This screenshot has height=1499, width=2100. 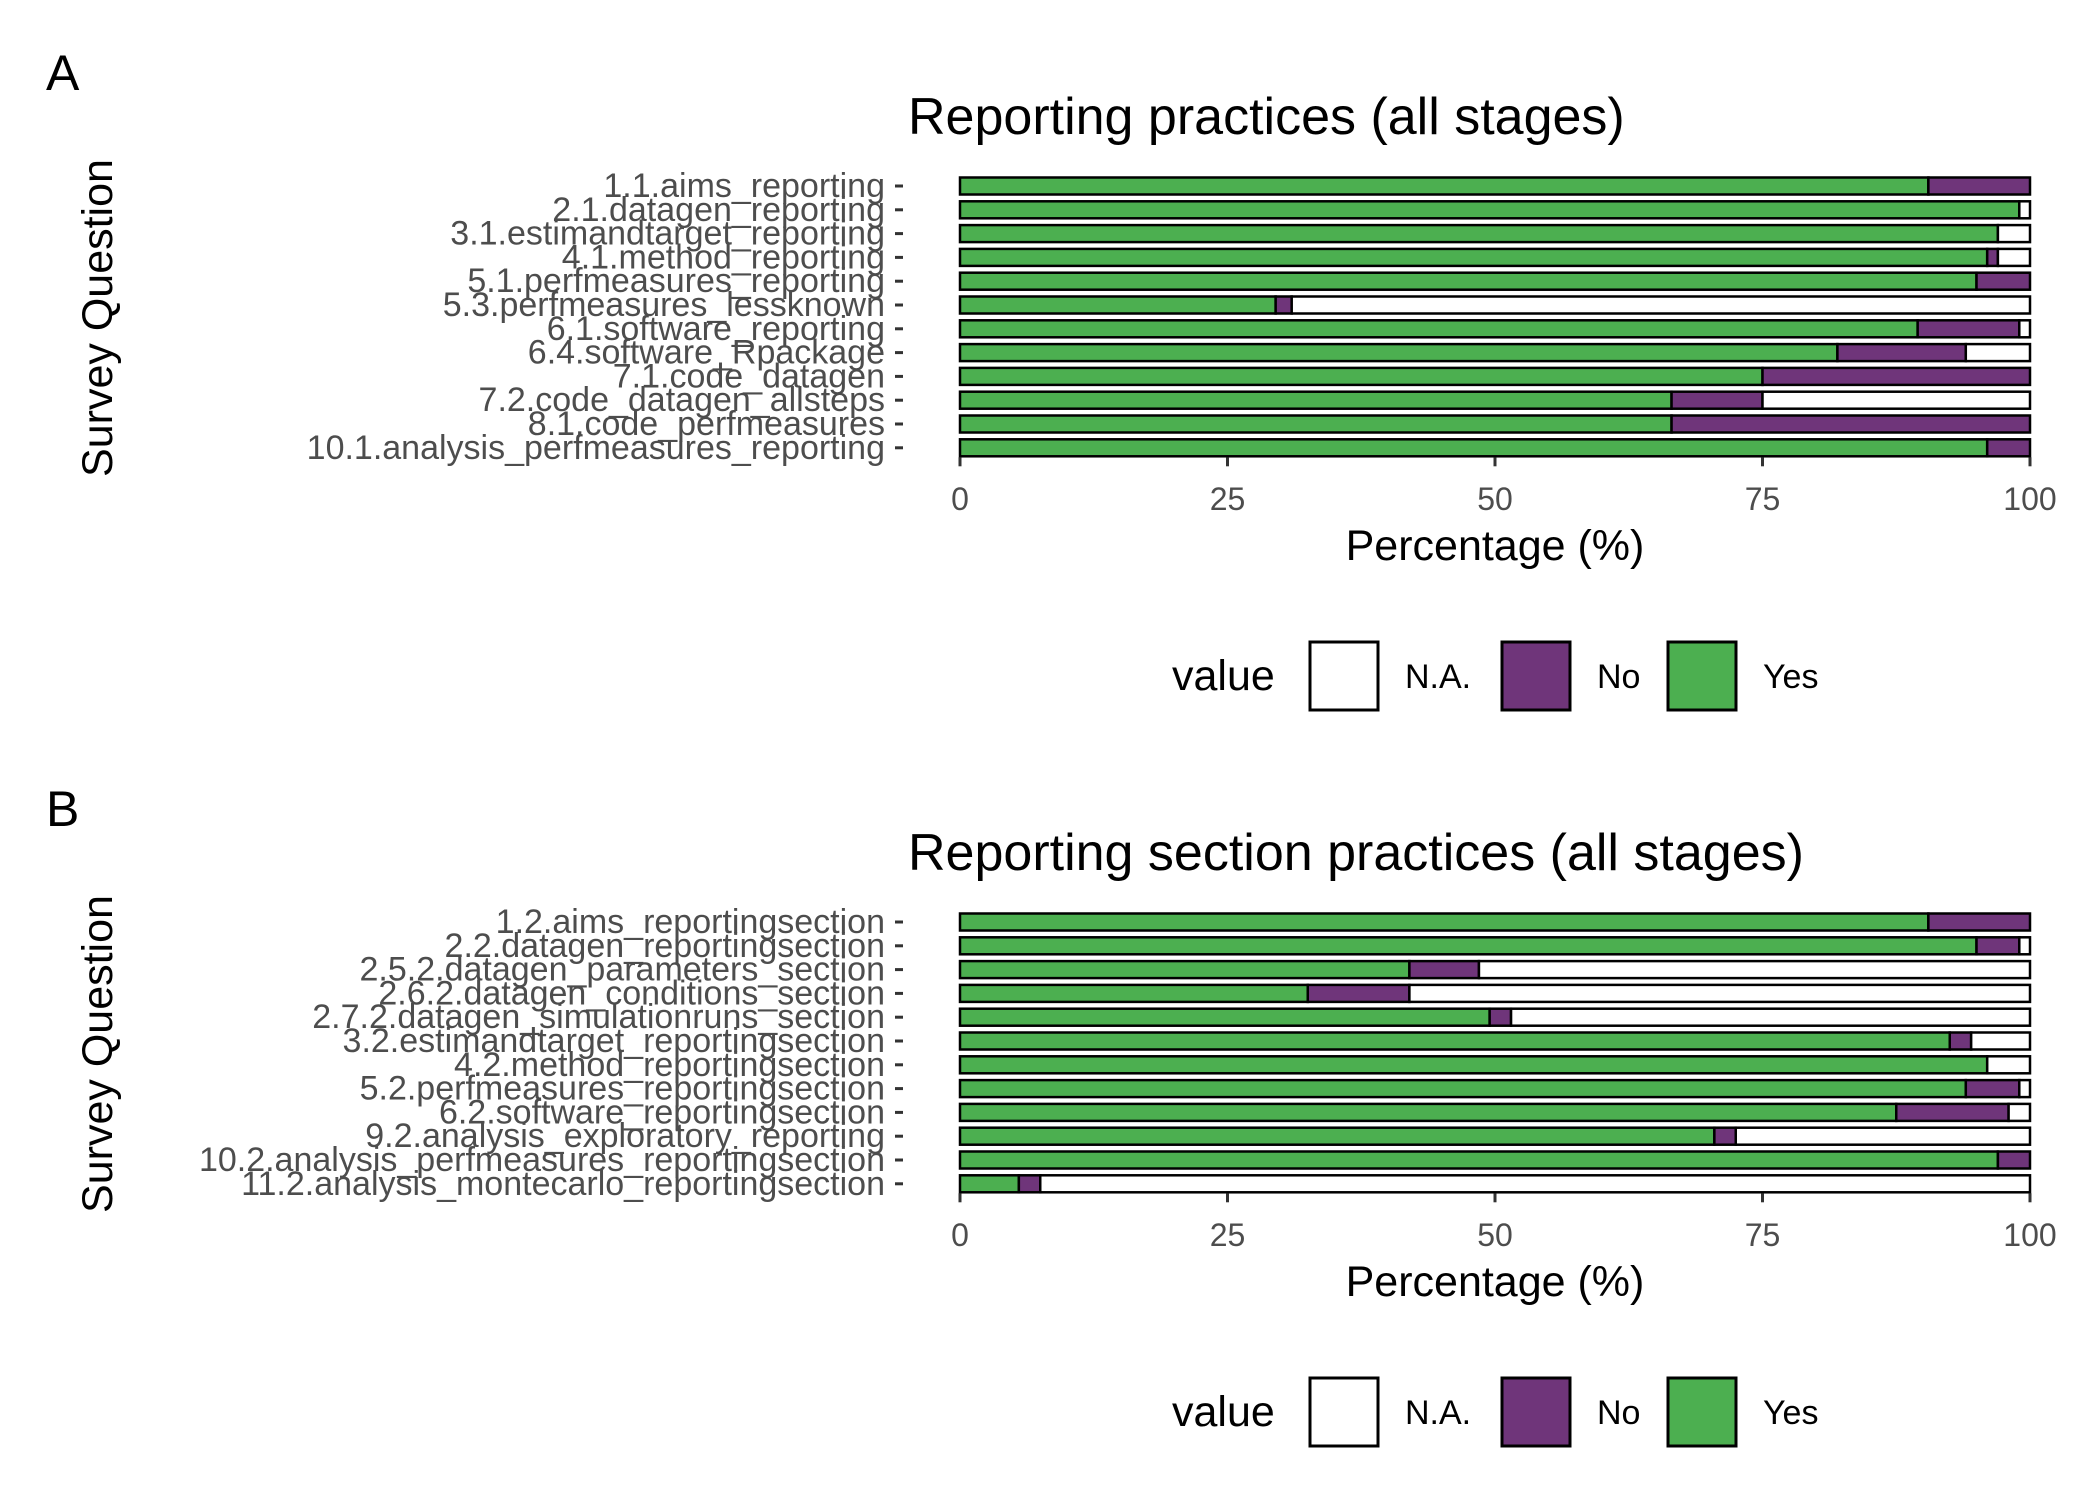 What do you see at coordinates (744, 186) in the screenshot?
I see `y-tick-label: 1.1.aims_reporting` at bounding box center [744, 186].